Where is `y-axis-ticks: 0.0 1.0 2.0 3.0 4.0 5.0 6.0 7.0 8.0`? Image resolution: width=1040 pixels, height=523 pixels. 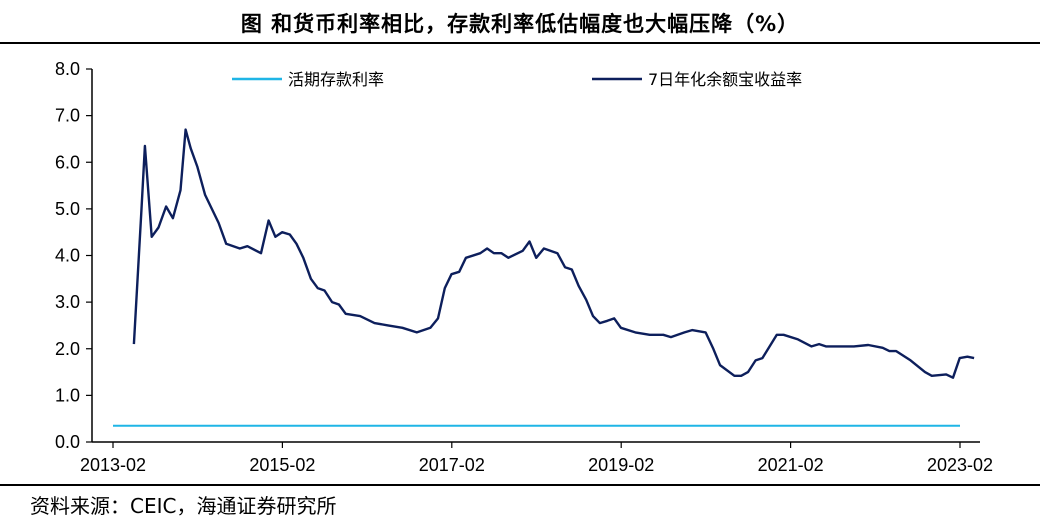
y-axis-ticks: 0.0 1.0 2.0 3.0 4.0 5.0 6.0 7.0 8.0 is located at coordinates (73, 255).